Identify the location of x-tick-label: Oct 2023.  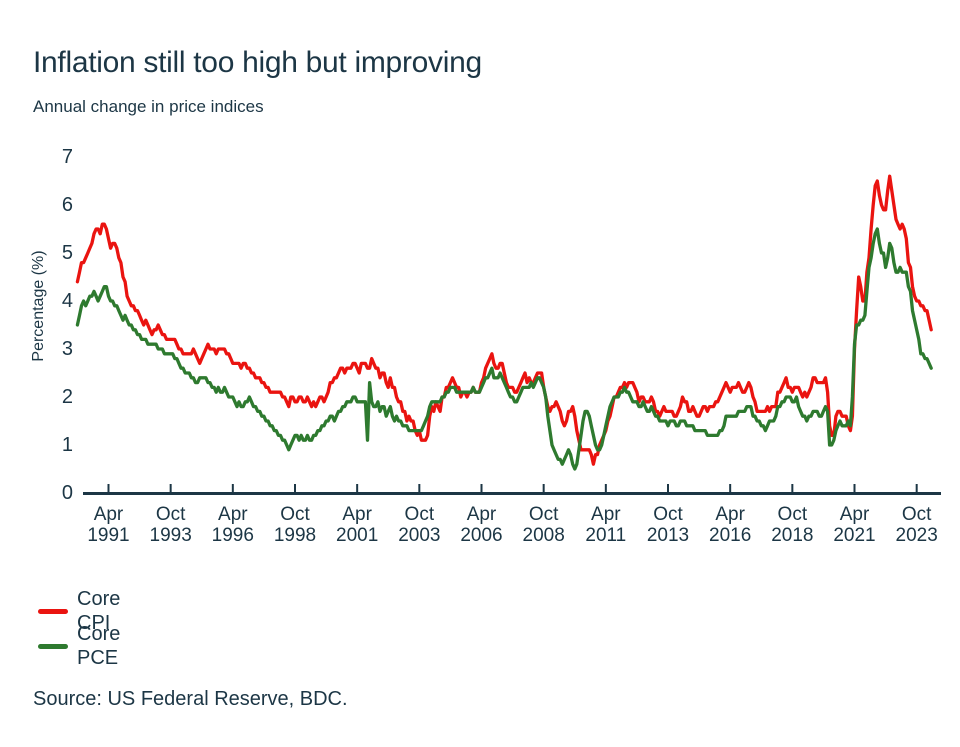
(916, 525).